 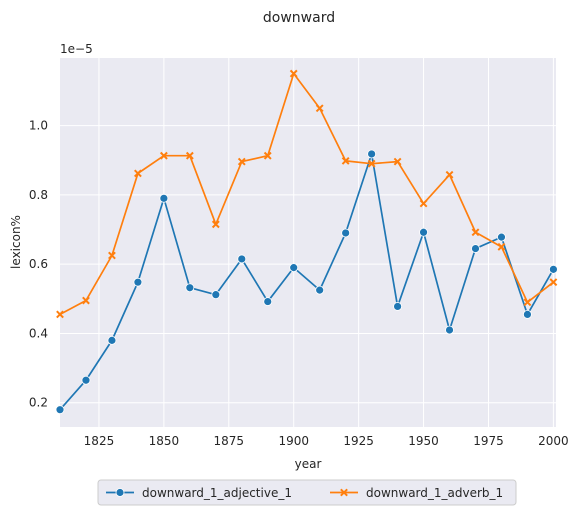 I want to click on y-tick-label: 0.4, so click(x=38, y=333).